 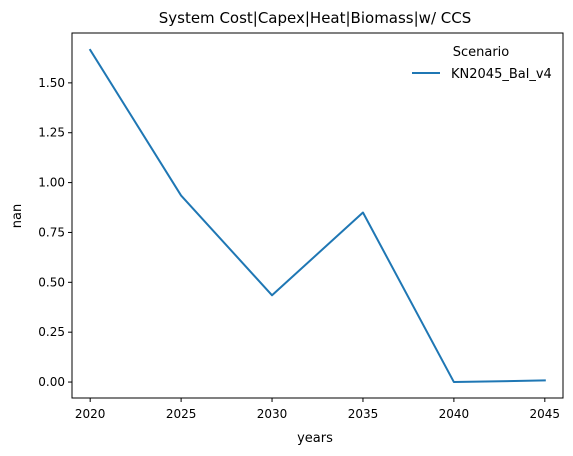 I want to click on y-axis-title: nan, so click(x=17, y=216).